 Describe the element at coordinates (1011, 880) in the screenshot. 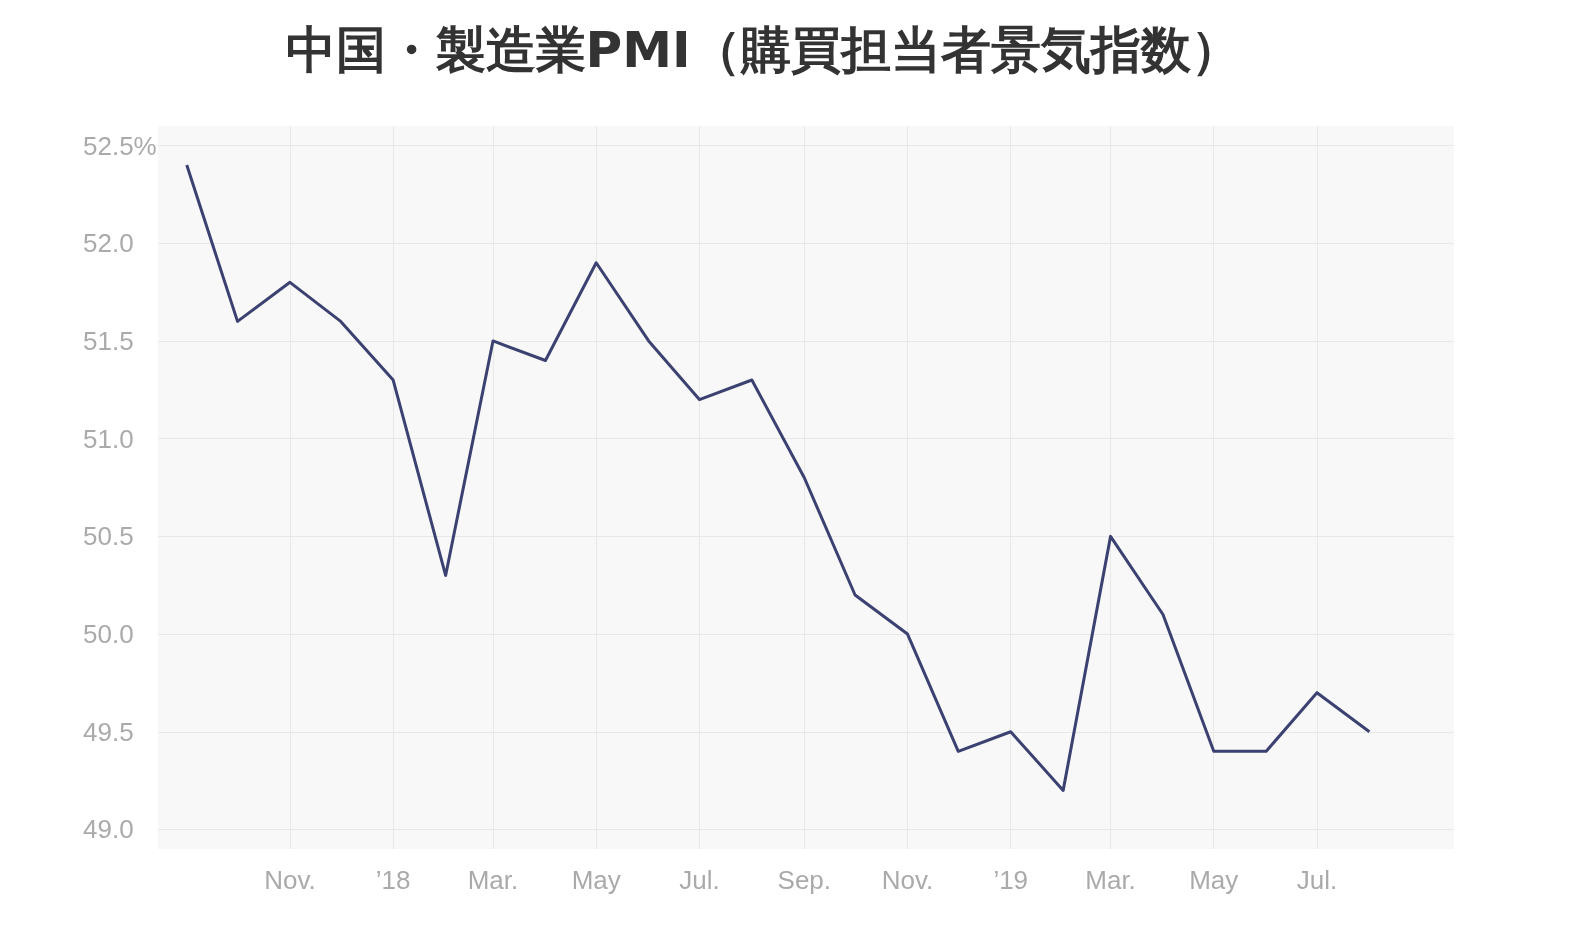

I see `x-tick-label: ’19` at that location.